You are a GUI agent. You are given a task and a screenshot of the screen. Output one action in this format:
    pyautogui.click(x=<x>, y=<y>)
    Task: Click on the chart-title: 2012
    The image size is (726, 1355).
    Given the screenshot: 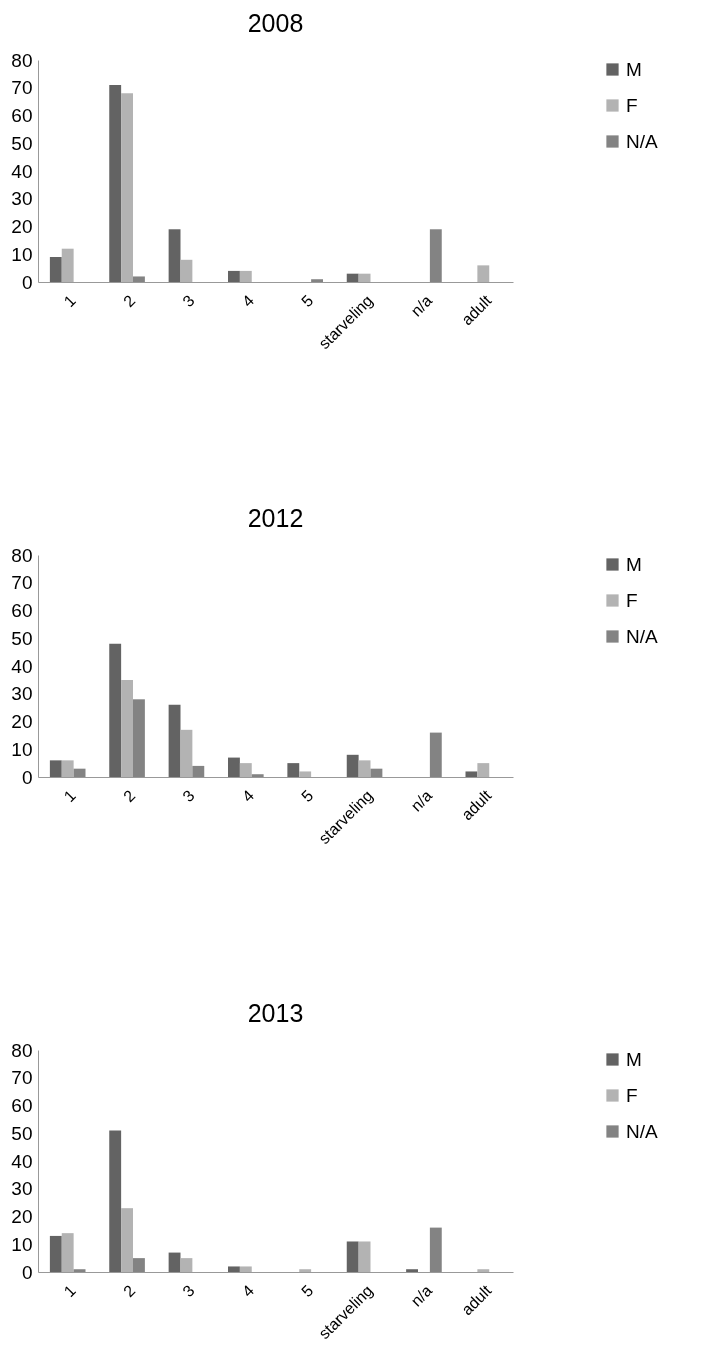 What is the action you would take?
    pyautogui.click(x=275, y=518)
    